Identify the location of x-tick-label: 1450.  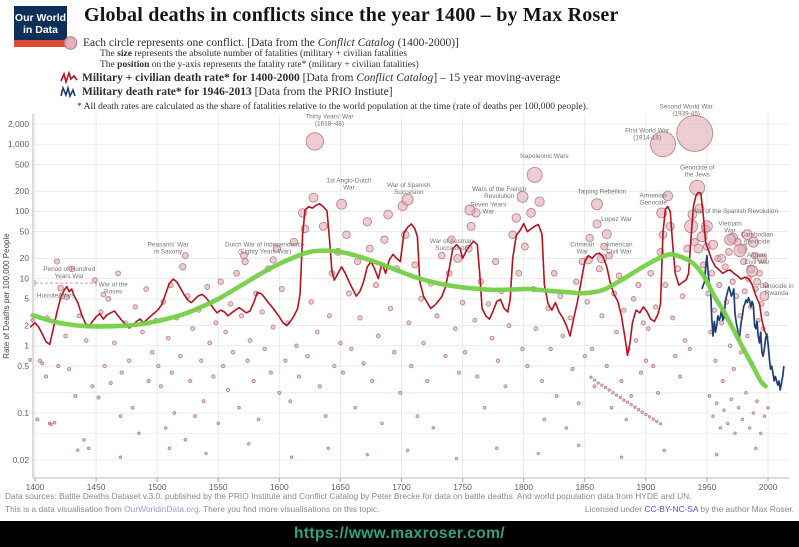
(96, 487).